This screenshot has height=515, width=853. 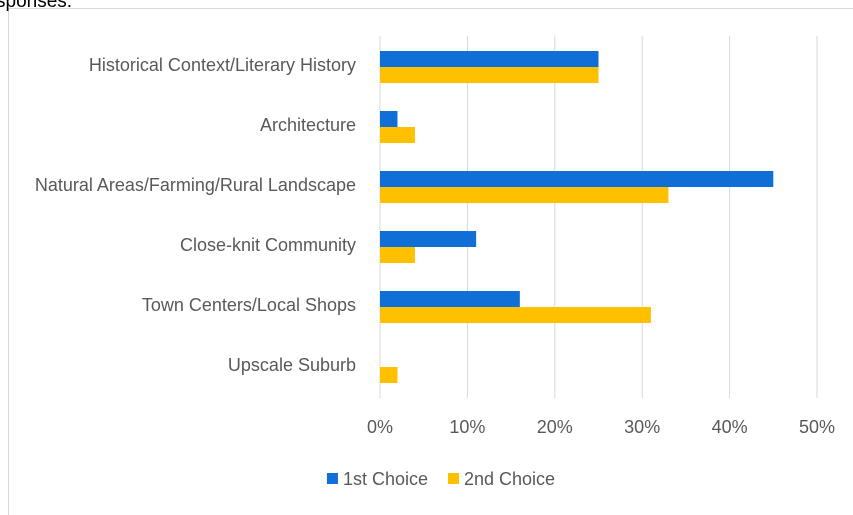 I want to click on legend-label: 1st Choice, so click(x=385, y=479).